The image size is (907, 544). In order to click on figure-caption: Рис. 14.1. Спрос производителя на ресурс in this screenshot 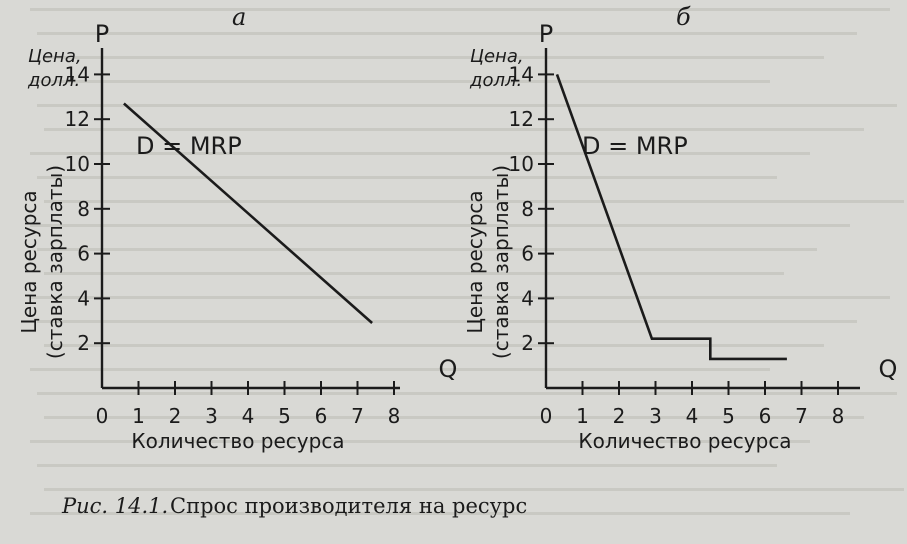, I will do `click(294, 506)`.